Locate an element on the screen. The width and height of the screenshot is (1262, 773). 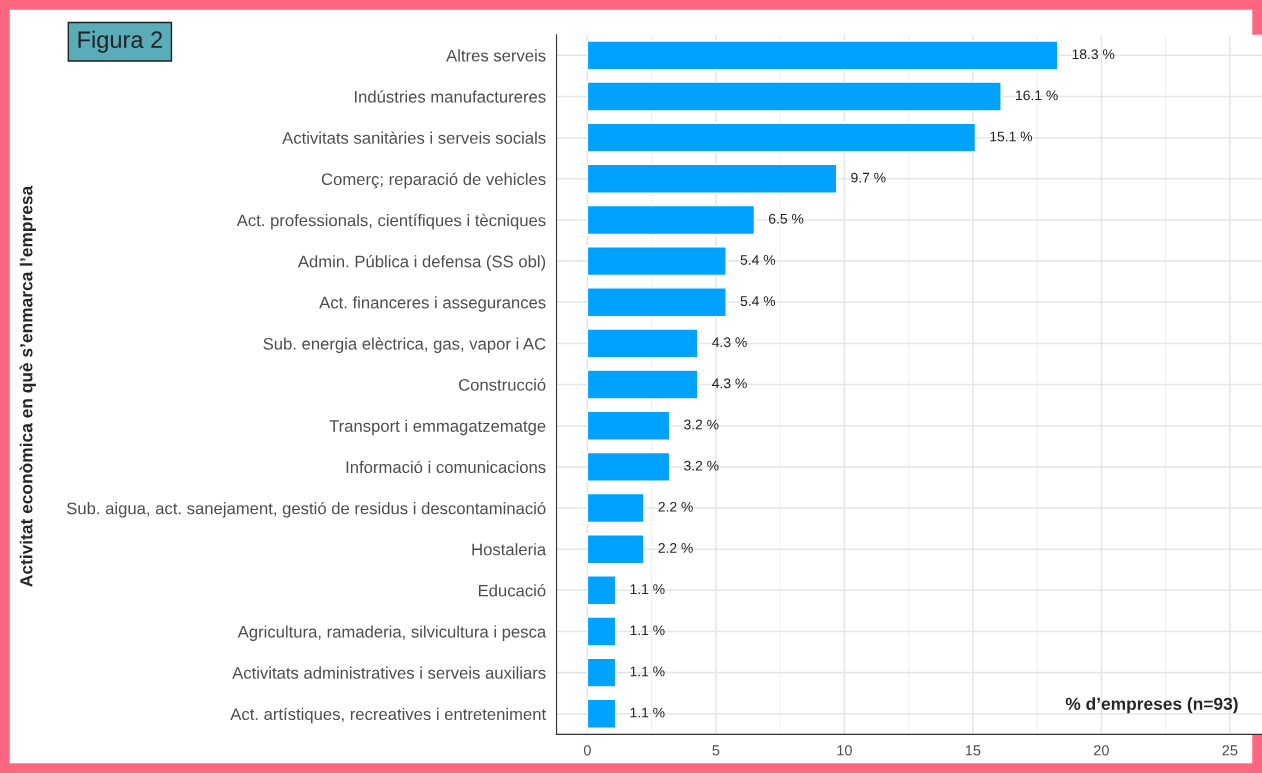
annotation: % d’empreses (n=93) is located at coordinates (1151, 705).